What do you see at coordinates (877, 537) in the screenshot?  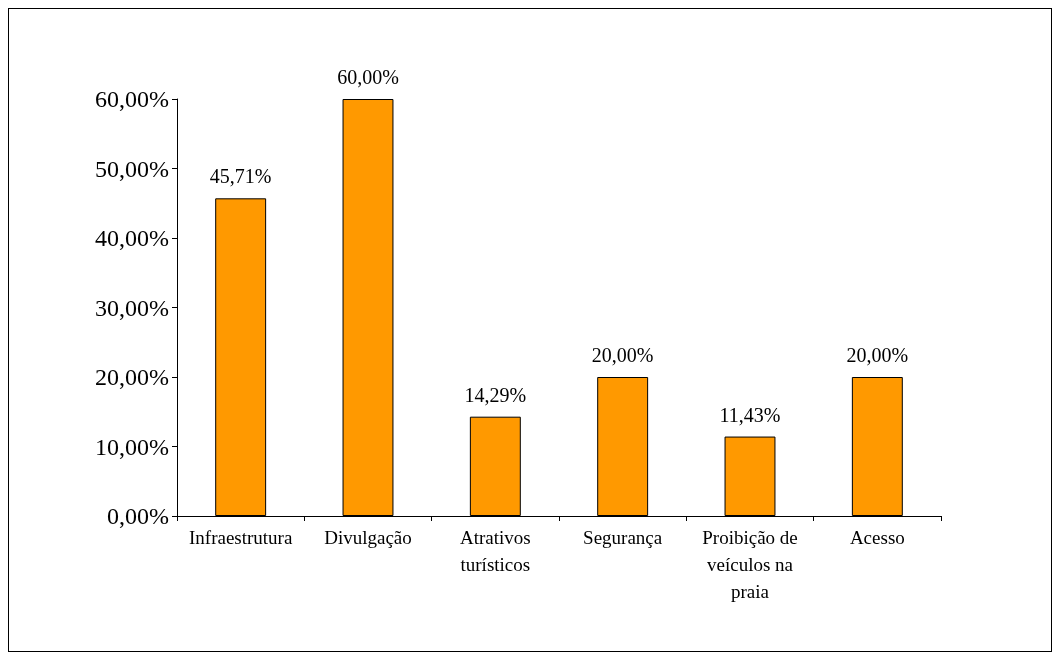 I see `x-tick-label: Acesso` at bounding box center [877, 537].